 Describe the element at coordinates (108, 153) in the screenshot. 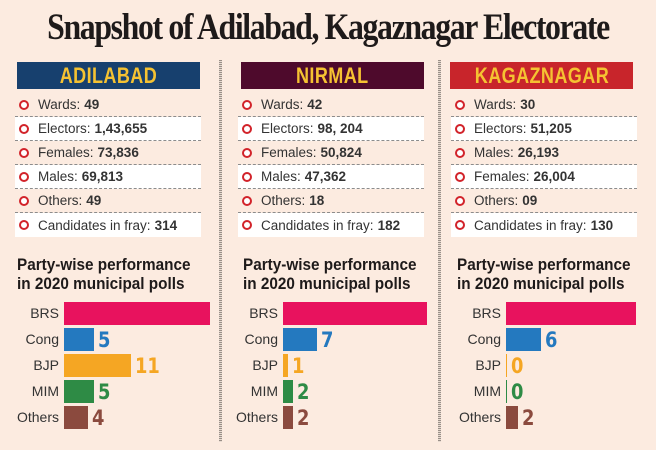

I see `stat-row: Females: 73,836` at that location.